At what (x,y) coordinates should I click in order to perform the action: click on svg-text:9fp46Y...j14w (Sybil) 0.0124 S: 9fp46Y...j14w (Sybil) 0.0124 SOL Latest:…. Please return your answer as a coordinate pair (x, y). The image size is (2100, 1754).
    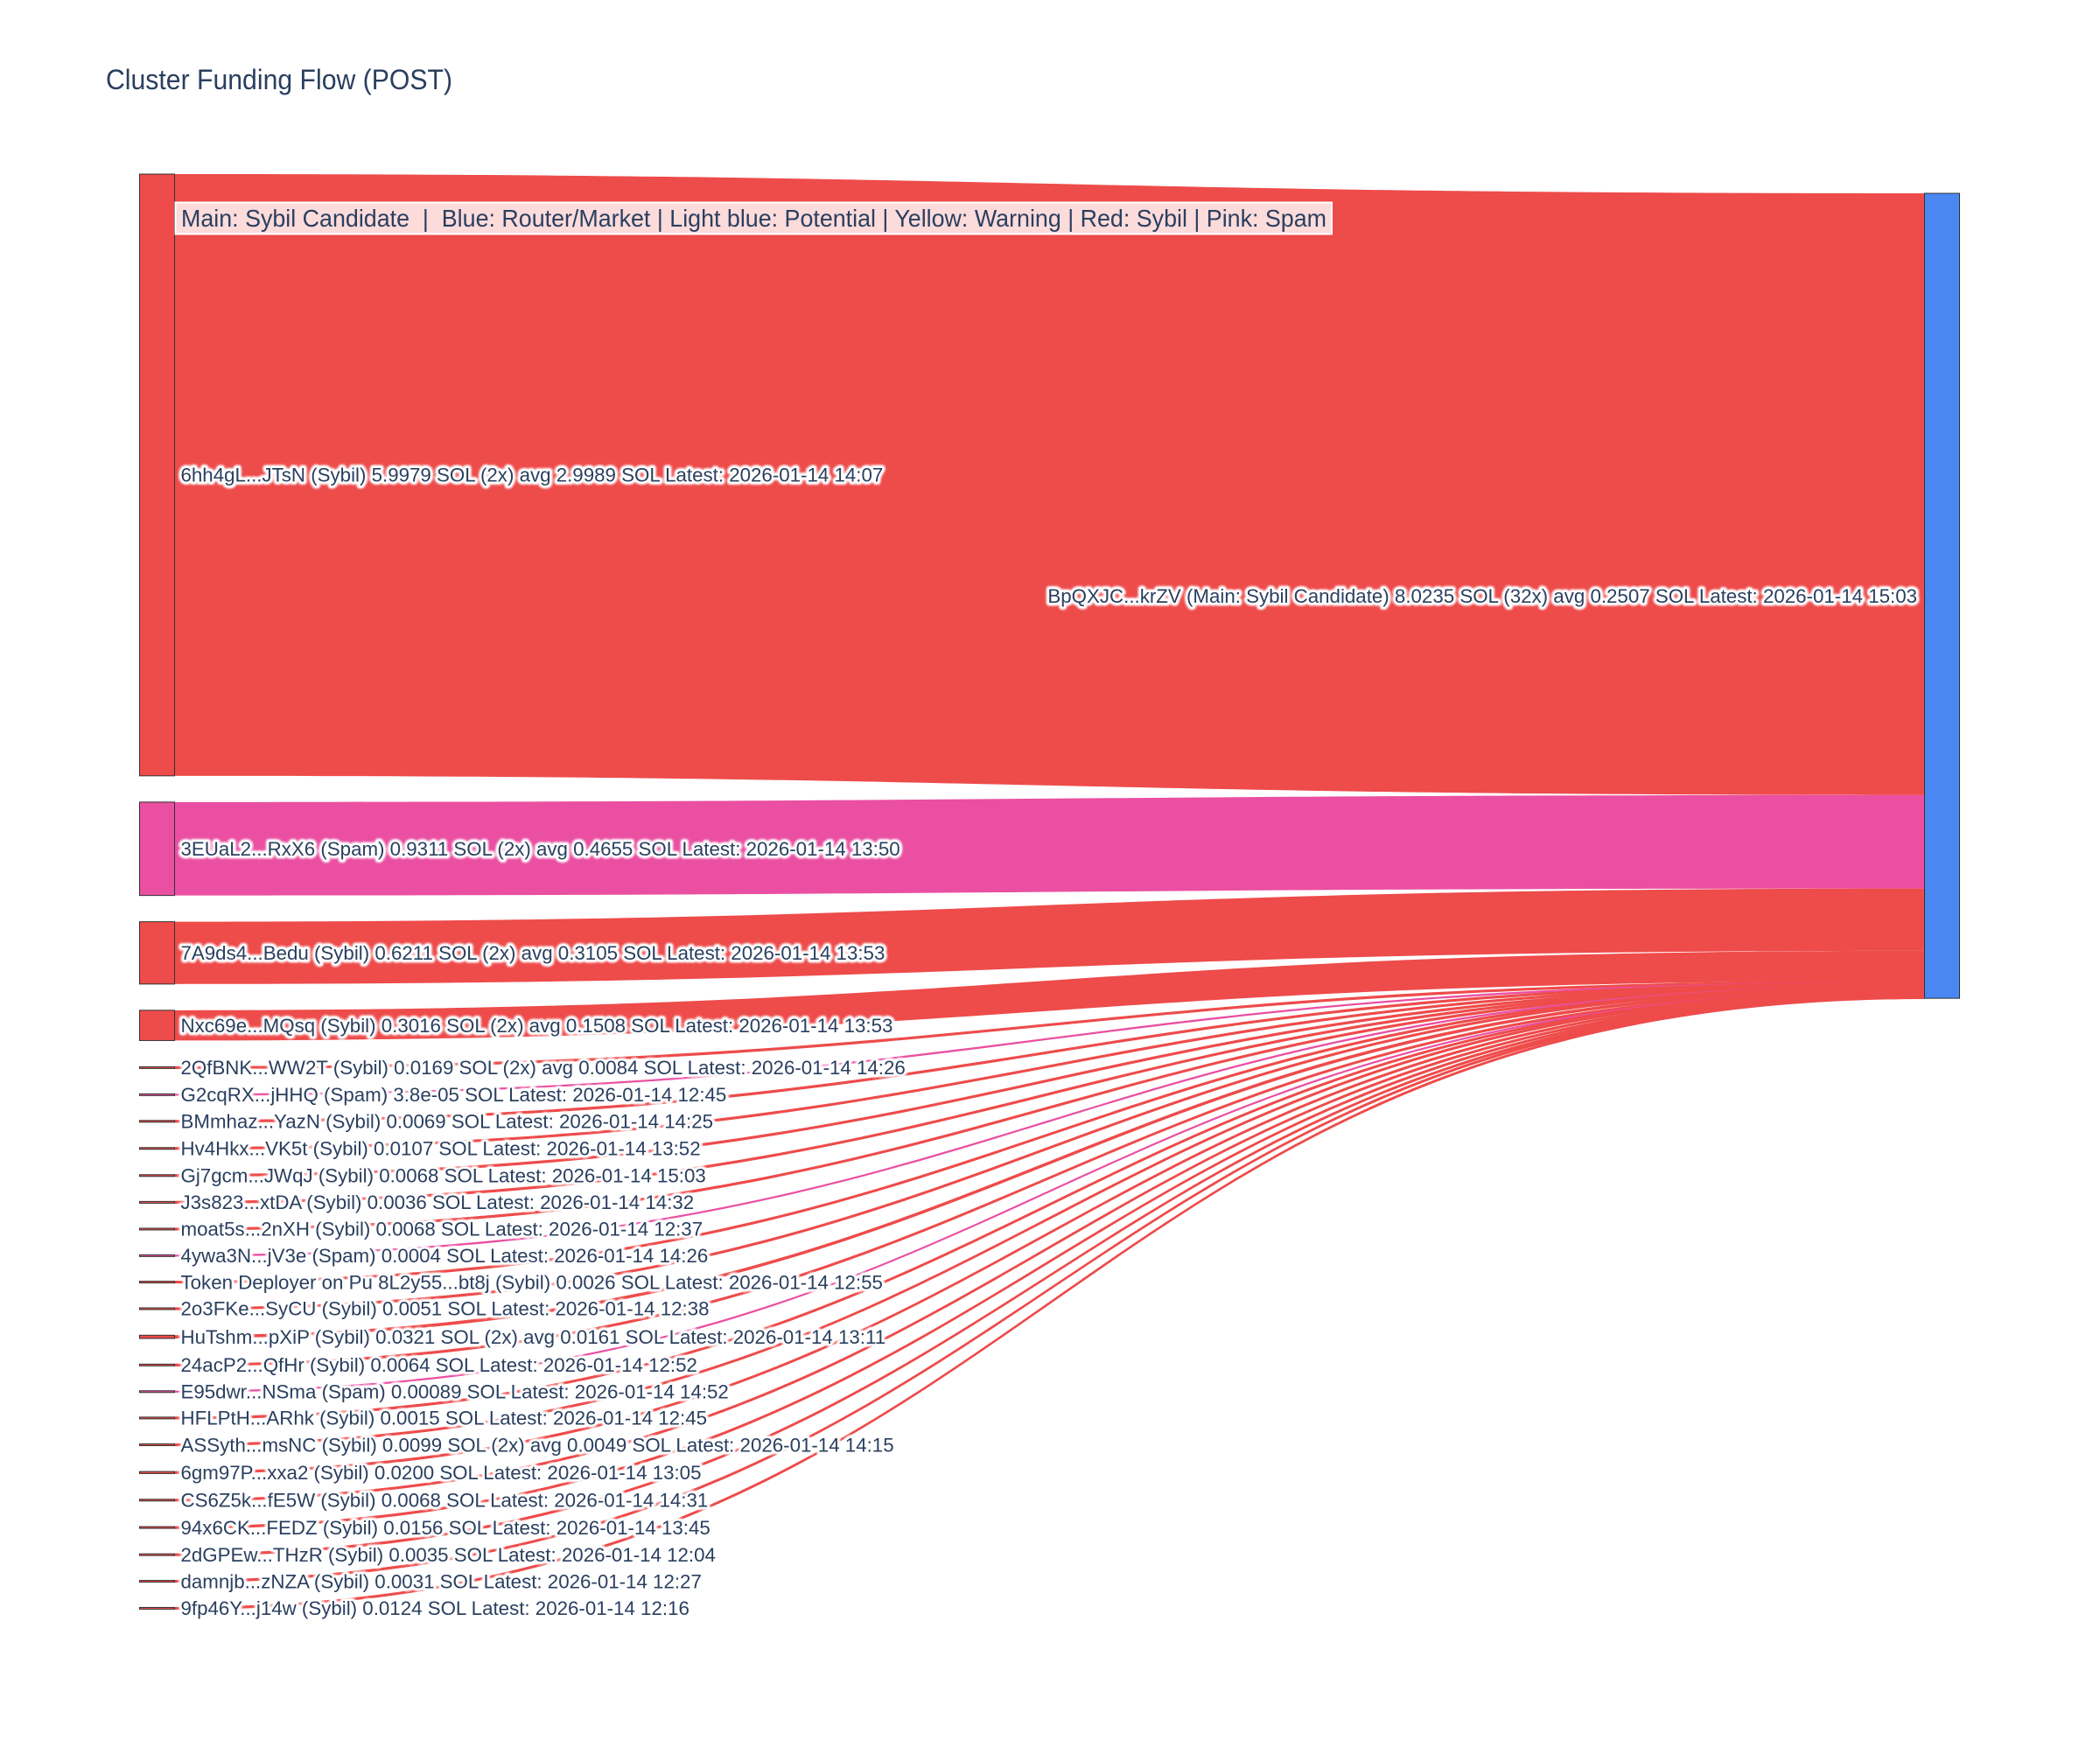
    Looking at the image, I should click on (435, 1608).